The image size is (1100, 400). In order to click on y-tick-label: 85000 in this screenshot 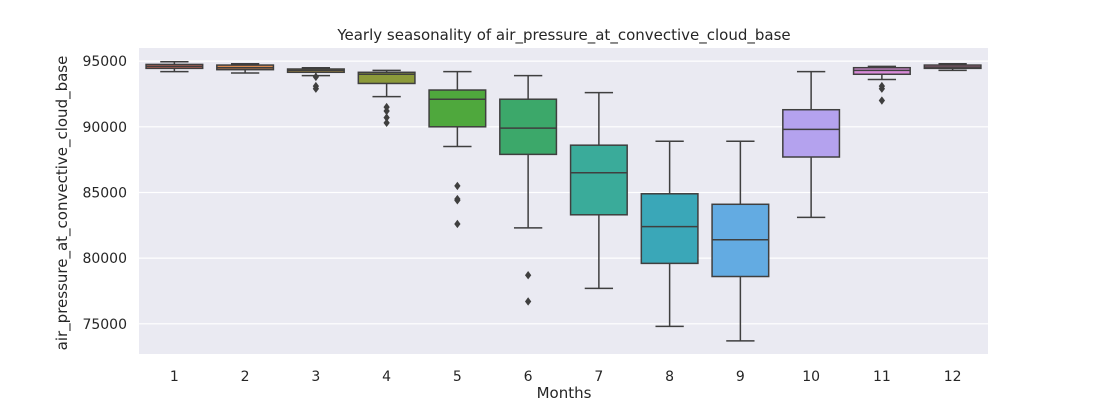, I will do `click(104, 193)`.